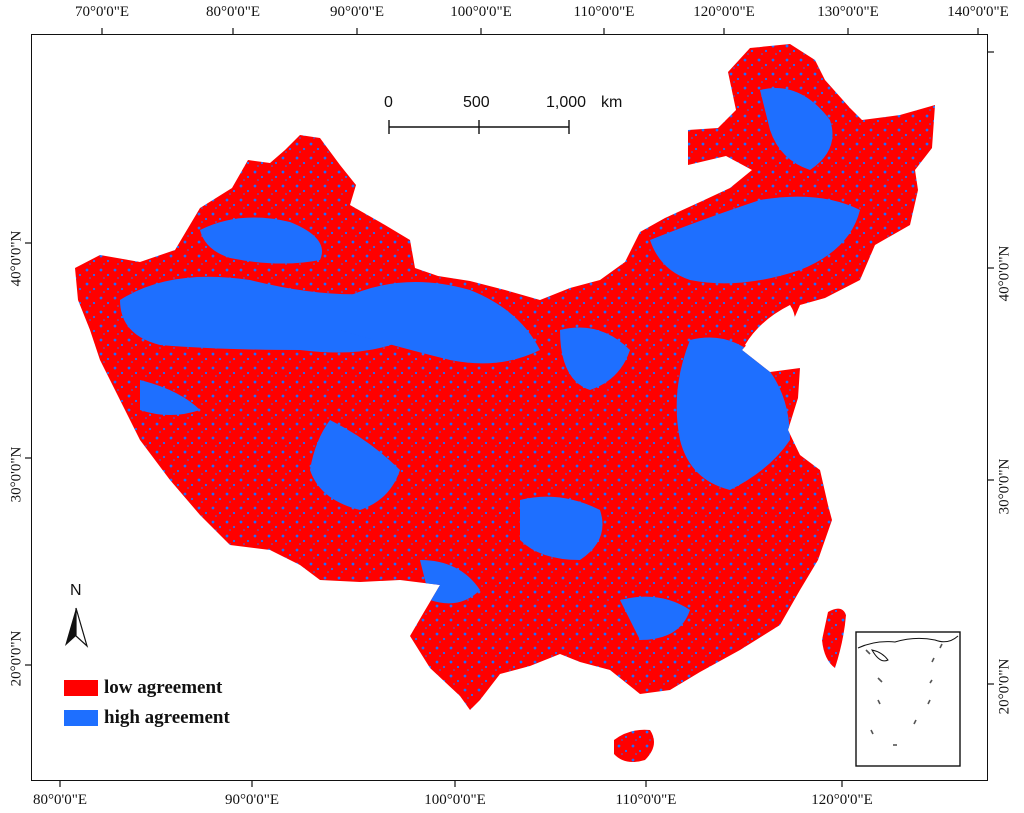  What do you see at coordinates (566, 102) in the screenshot?
I see `scale-label-1000: 1,000` at bounding box center [566, 102].